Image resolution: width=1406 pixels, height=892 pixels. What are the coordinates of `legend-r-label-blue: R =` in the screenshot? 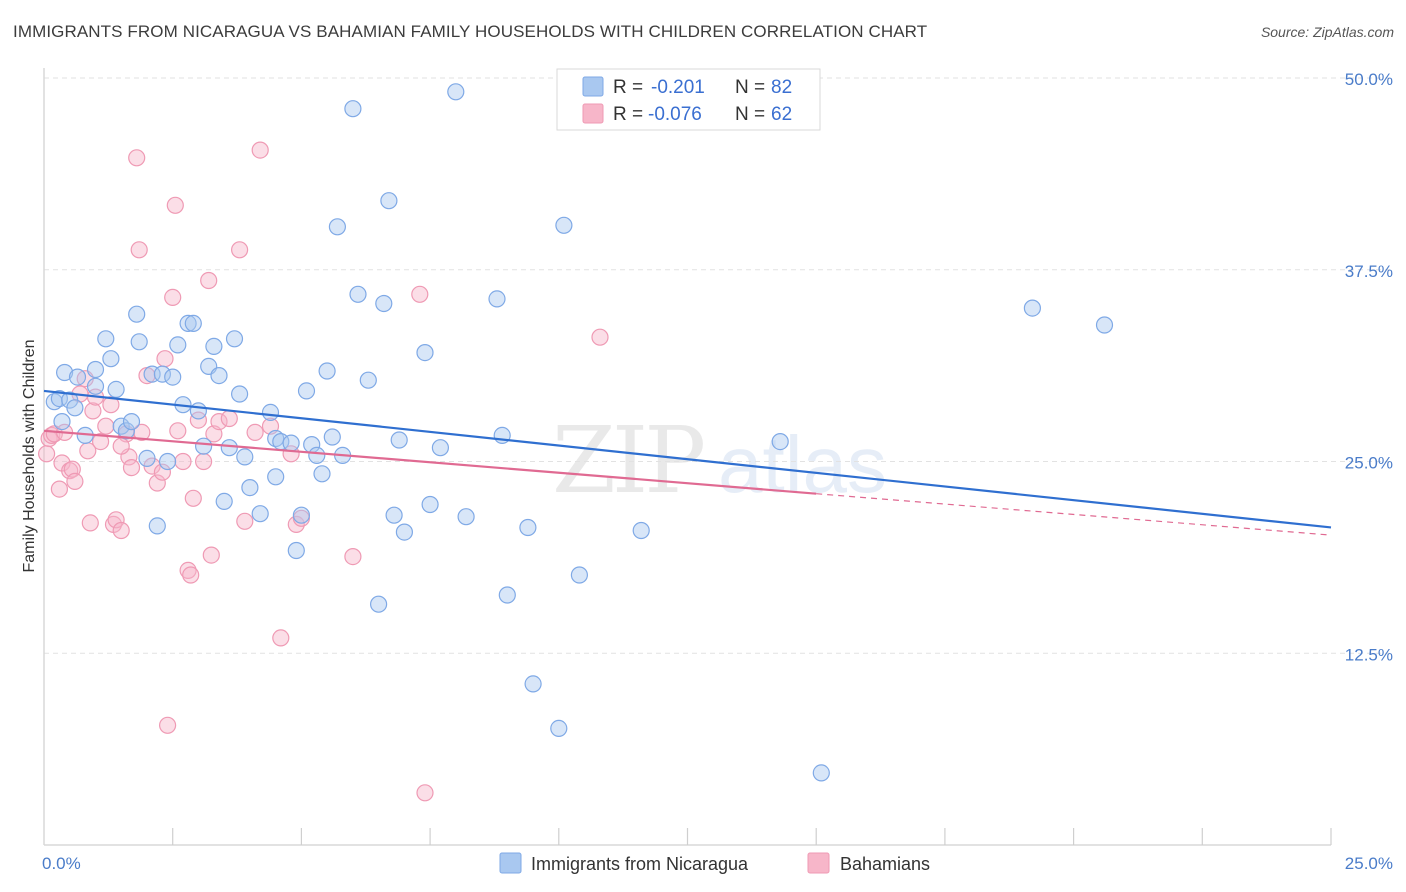 It's located at (628, 87).